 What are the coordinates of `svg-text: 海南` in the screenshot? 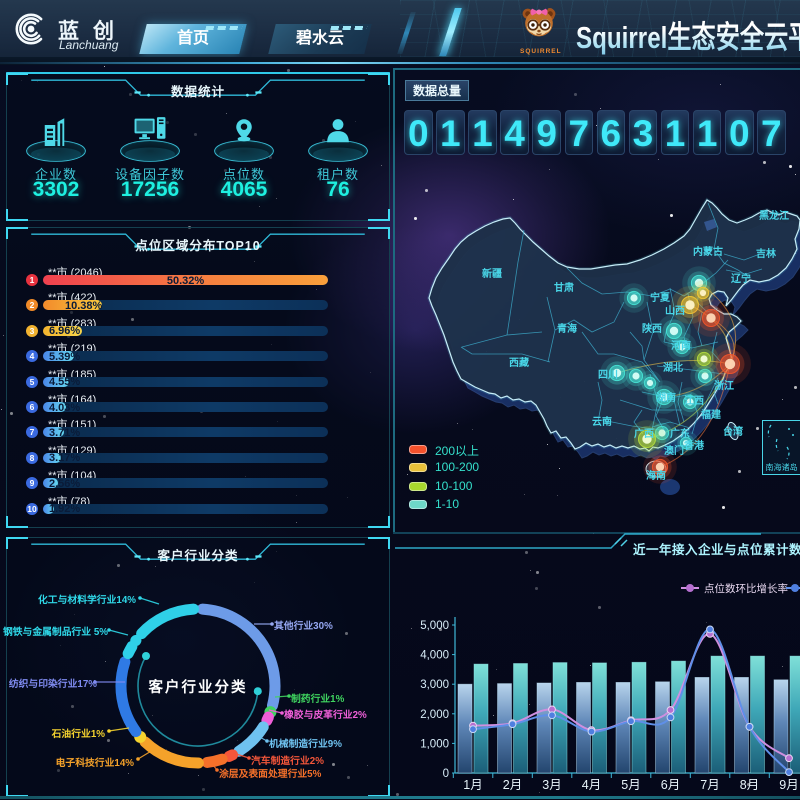 It's located at (656, 475).